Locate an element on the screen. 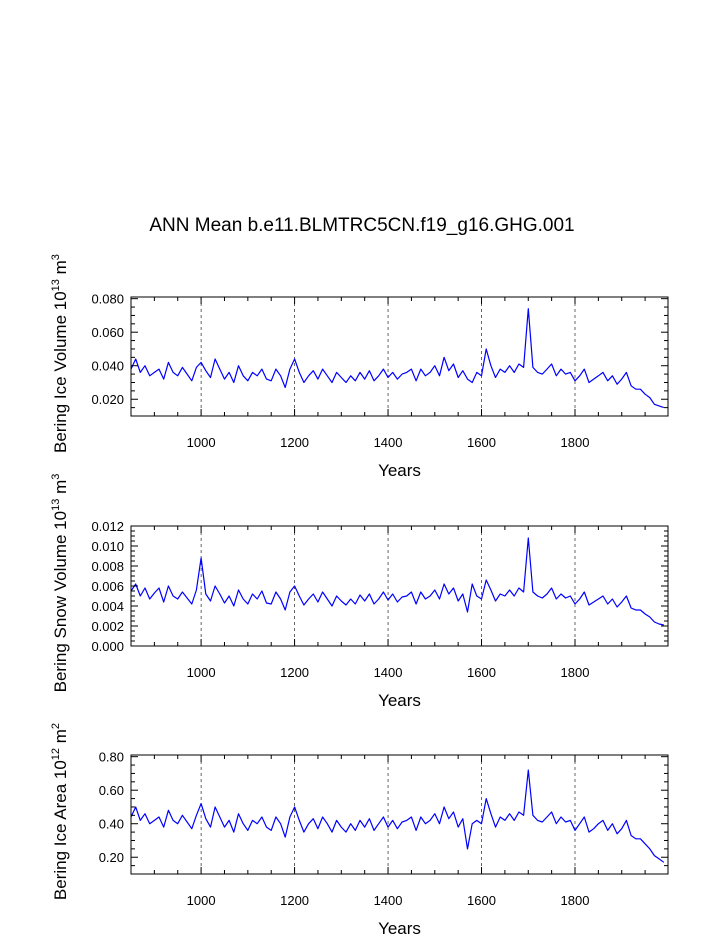 This screenshot has width=723, height=940. y-tick-label: 0.40 is located at coordinates (111, 824).